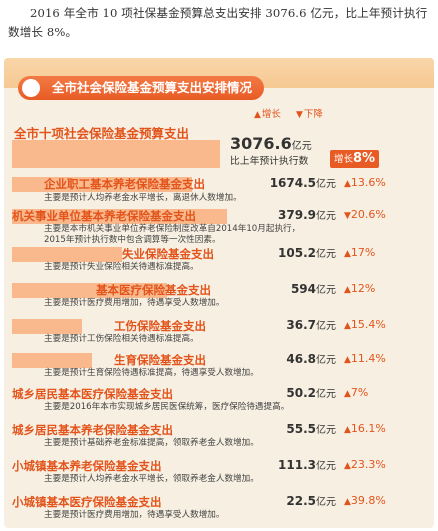  What do you see at coordinates (151, 479) in the screenshot?
I see `item-note: 主要是预计人均养老金水平增长，领取养老金人数增加。` at bounding box center [151, 479].